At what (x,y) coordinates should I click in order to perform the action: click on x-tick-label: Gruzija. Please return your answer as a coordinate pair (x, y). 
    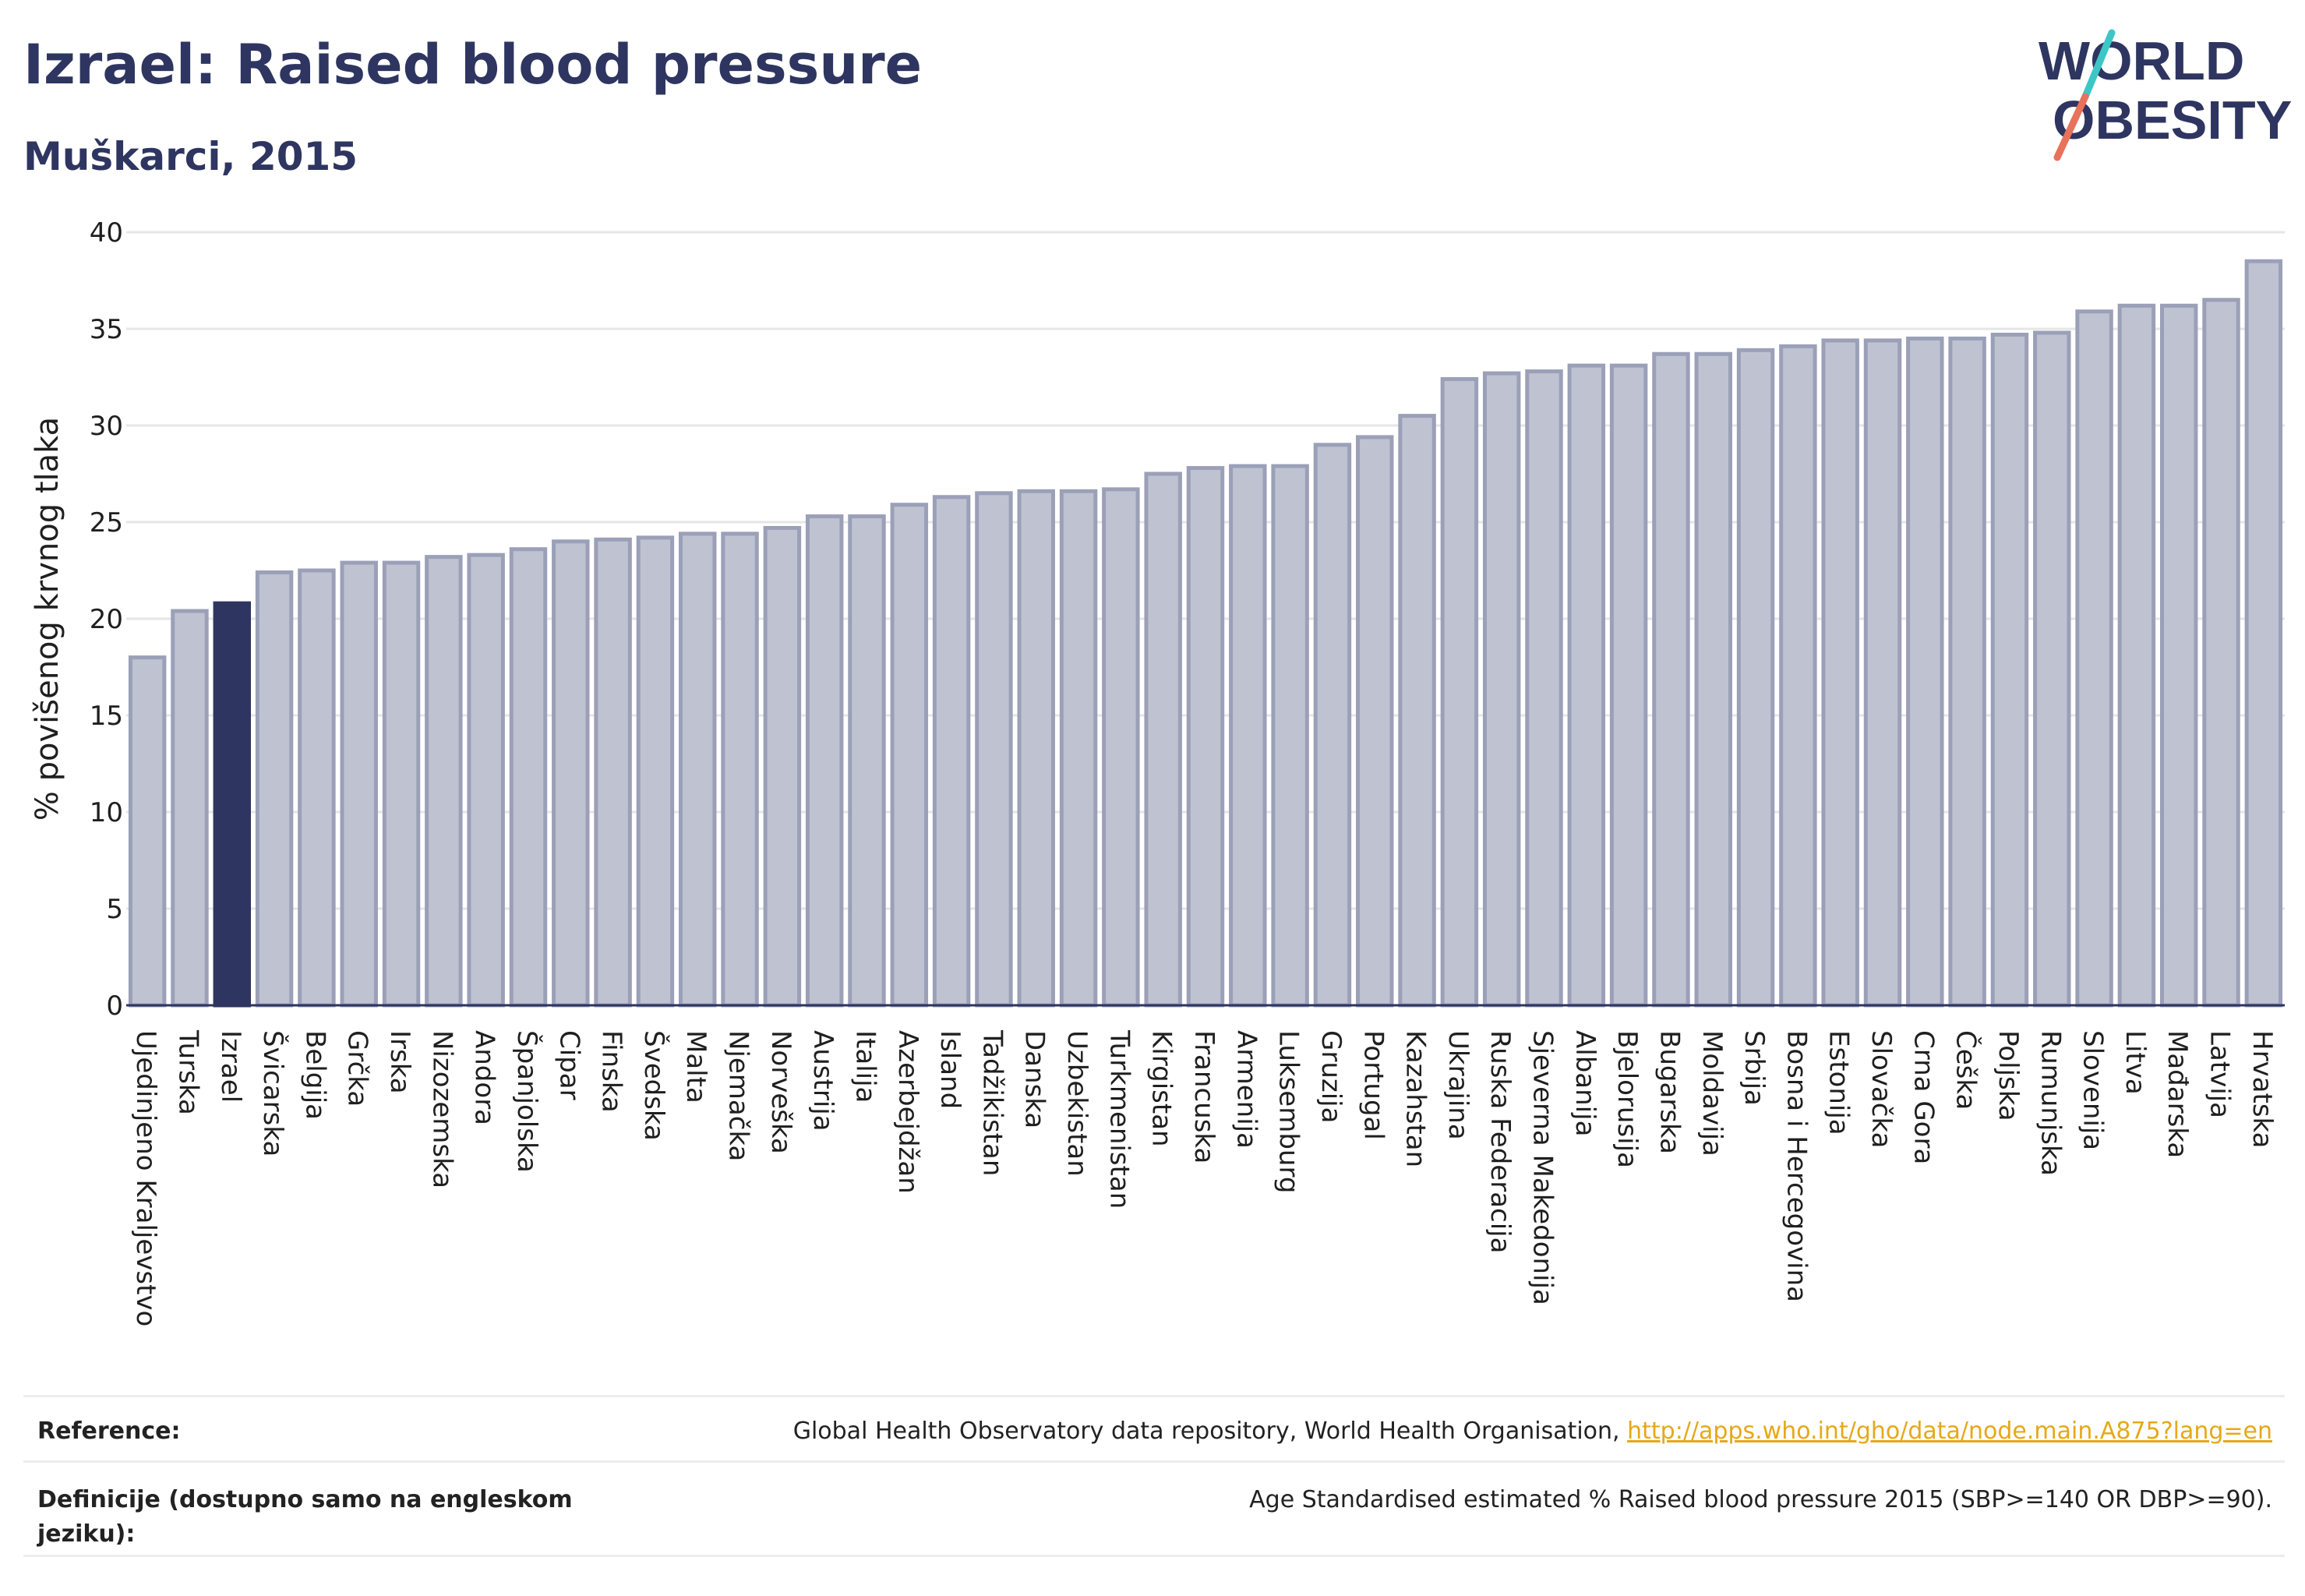
    Looking at the image, I should click on (1331, 1076).